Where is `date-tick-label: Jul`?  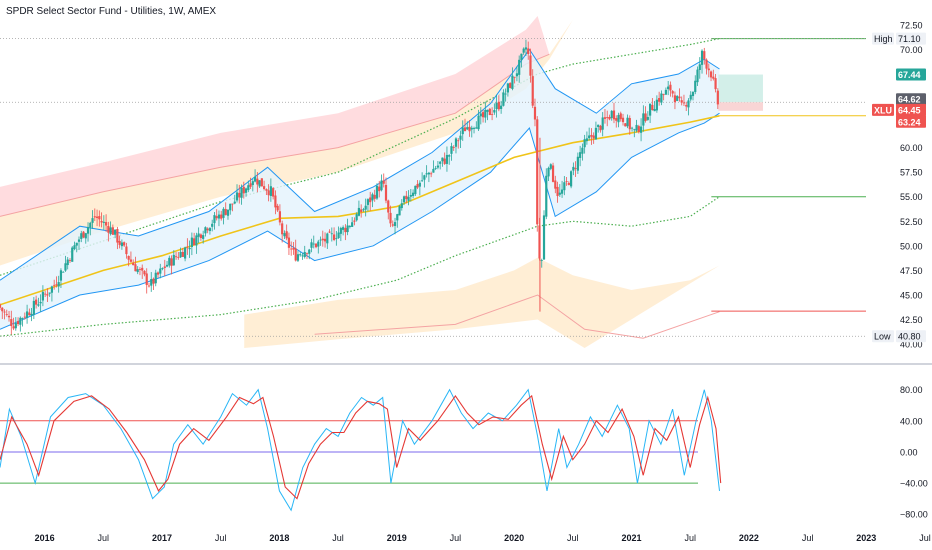
date-tick-label: Jul is located at coordinates (338, 538).